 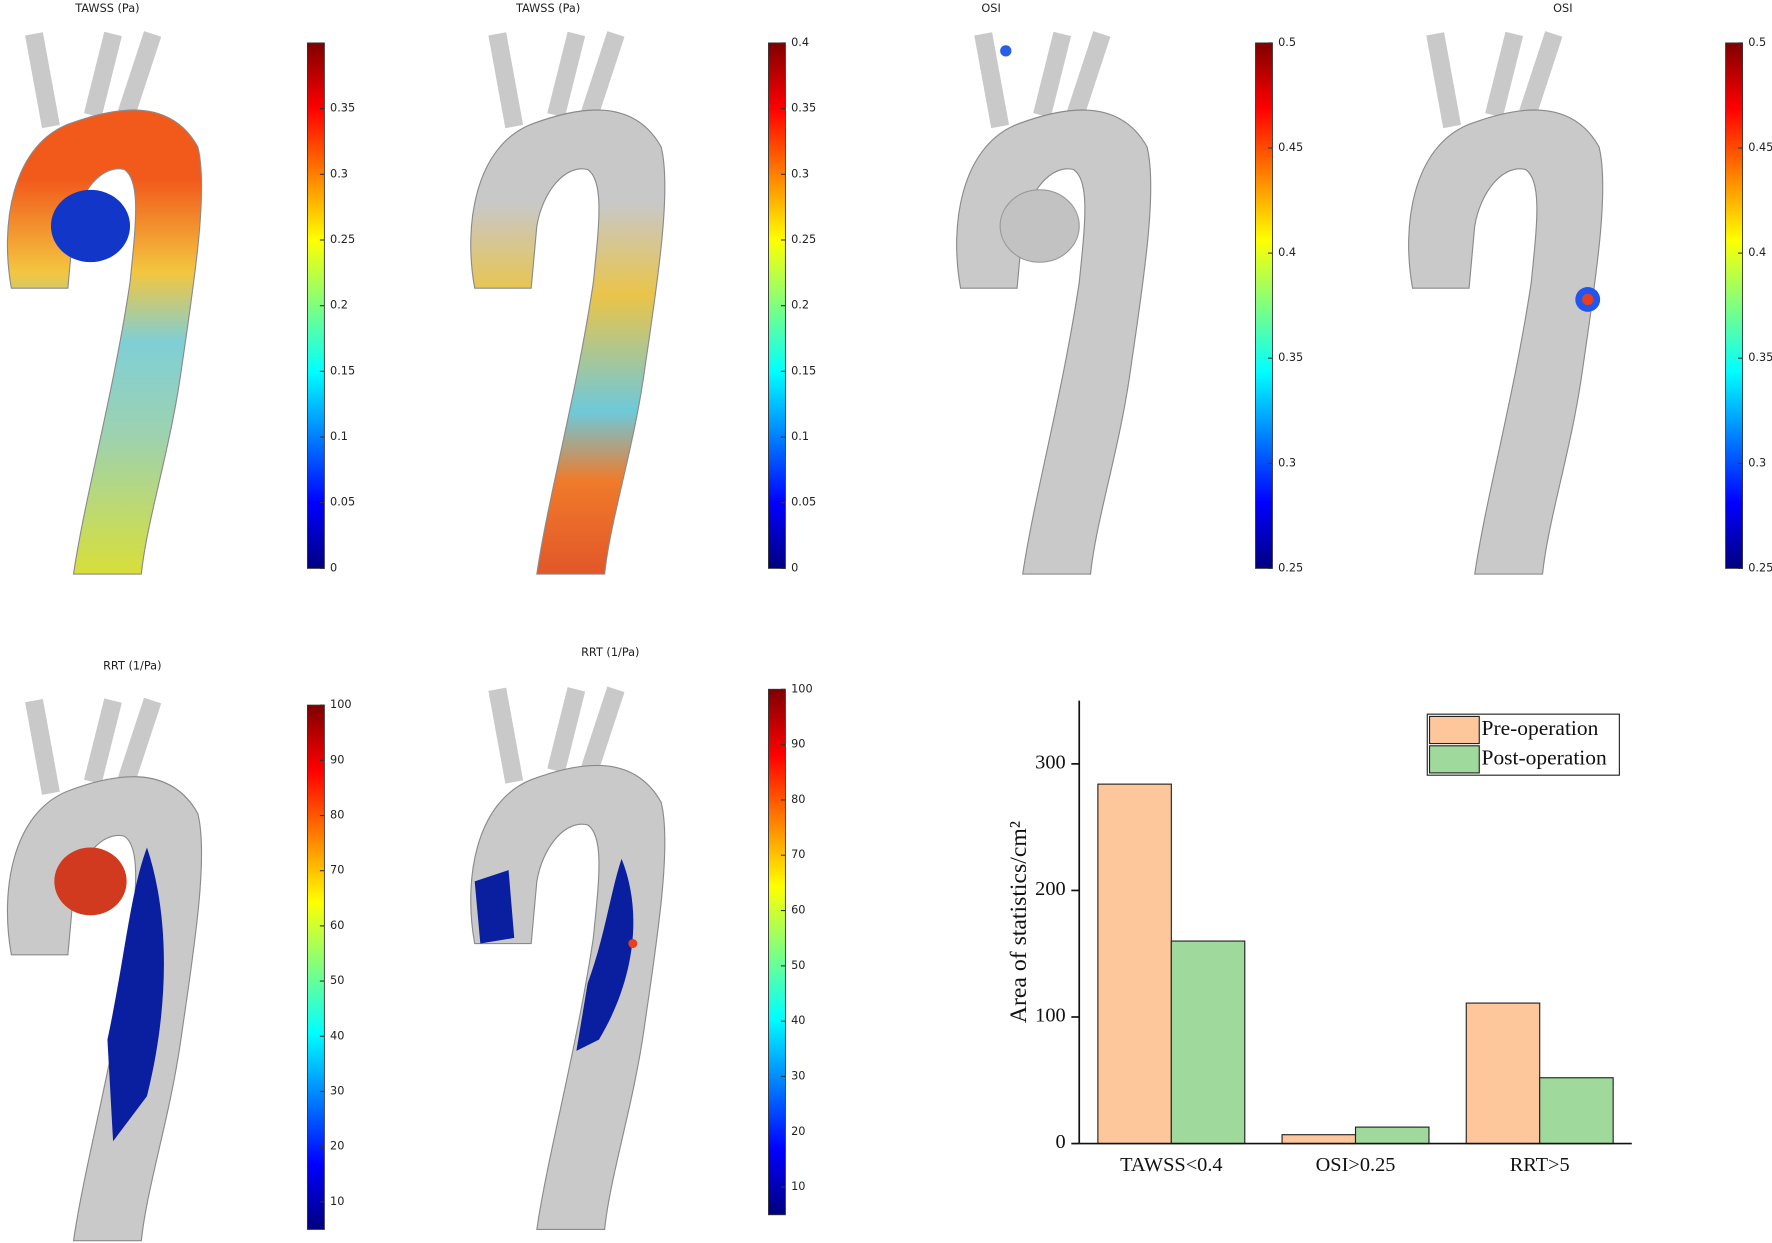 I want to click on y-tick-label: 300, so click(x=1050, y=763).